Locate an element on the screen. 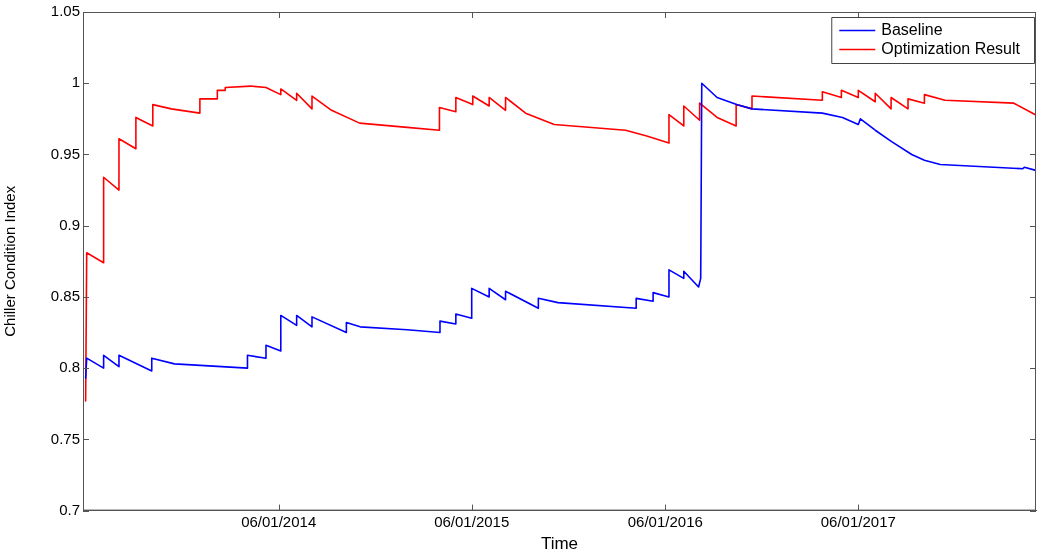  x-tick-label: 06/01/2016 is located at coordinates (665, 521).